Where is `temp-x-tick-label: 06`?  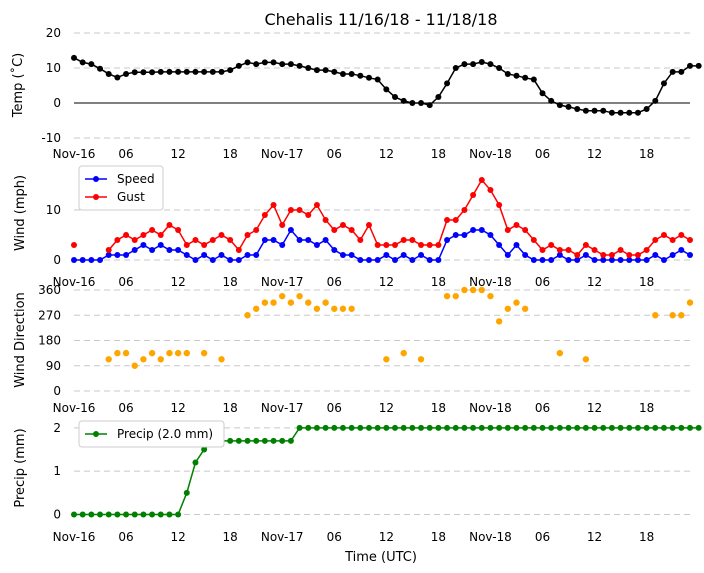
temp-x-tick-label: 06 is located at coordinates (125, 154).